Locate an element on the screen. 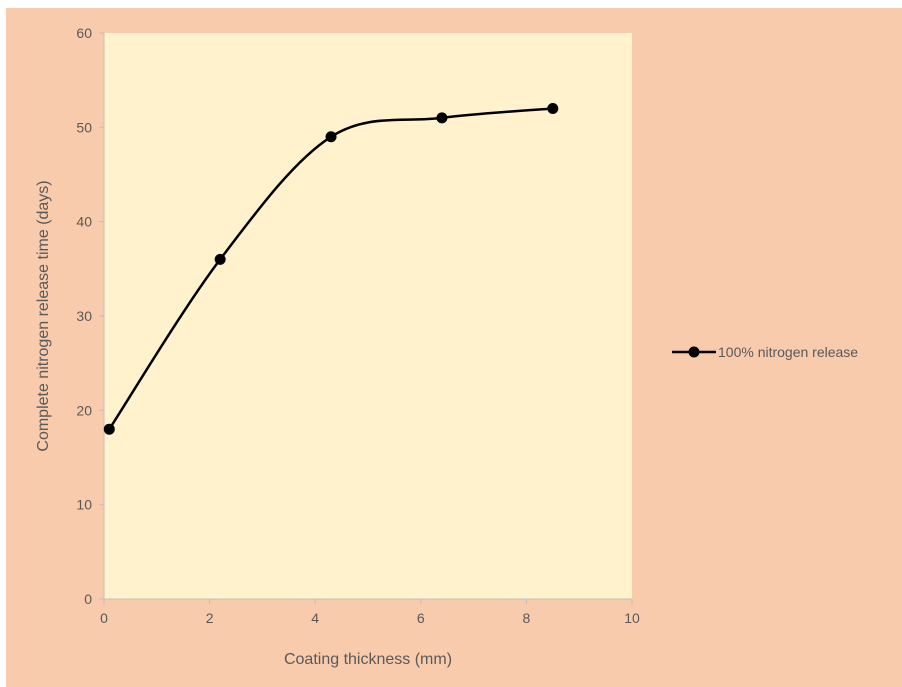 This screenshot has width=902, height=687. y-tick-label: 40 is located at coordinates (84, 222).